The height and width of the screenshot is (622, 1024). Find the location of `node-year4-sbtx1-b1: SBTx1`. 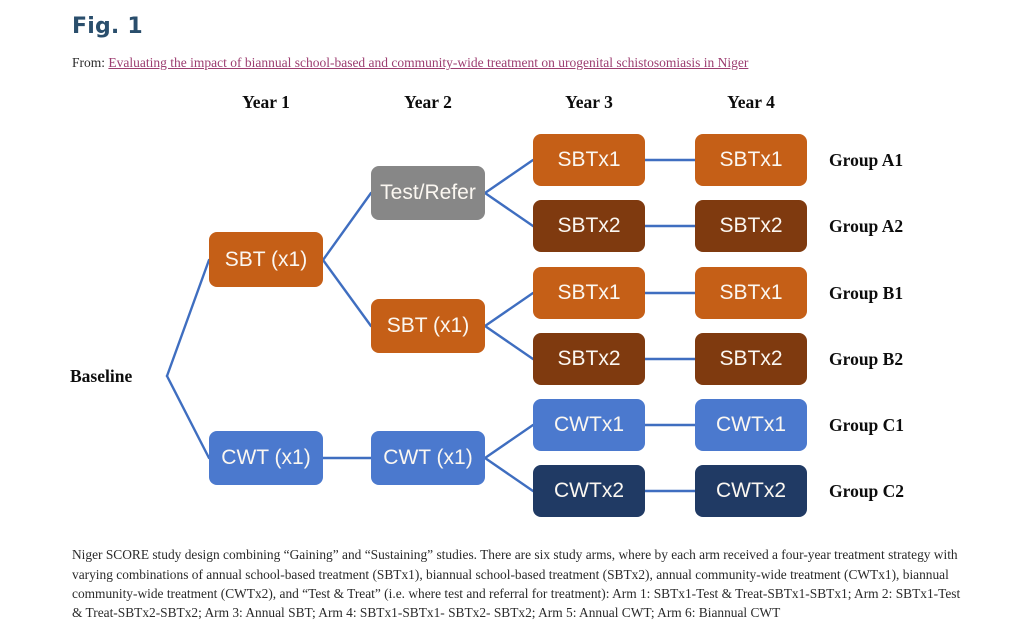

node-year4-sbtx1-b1: SBTx1 is located at coordinates (751, 293).